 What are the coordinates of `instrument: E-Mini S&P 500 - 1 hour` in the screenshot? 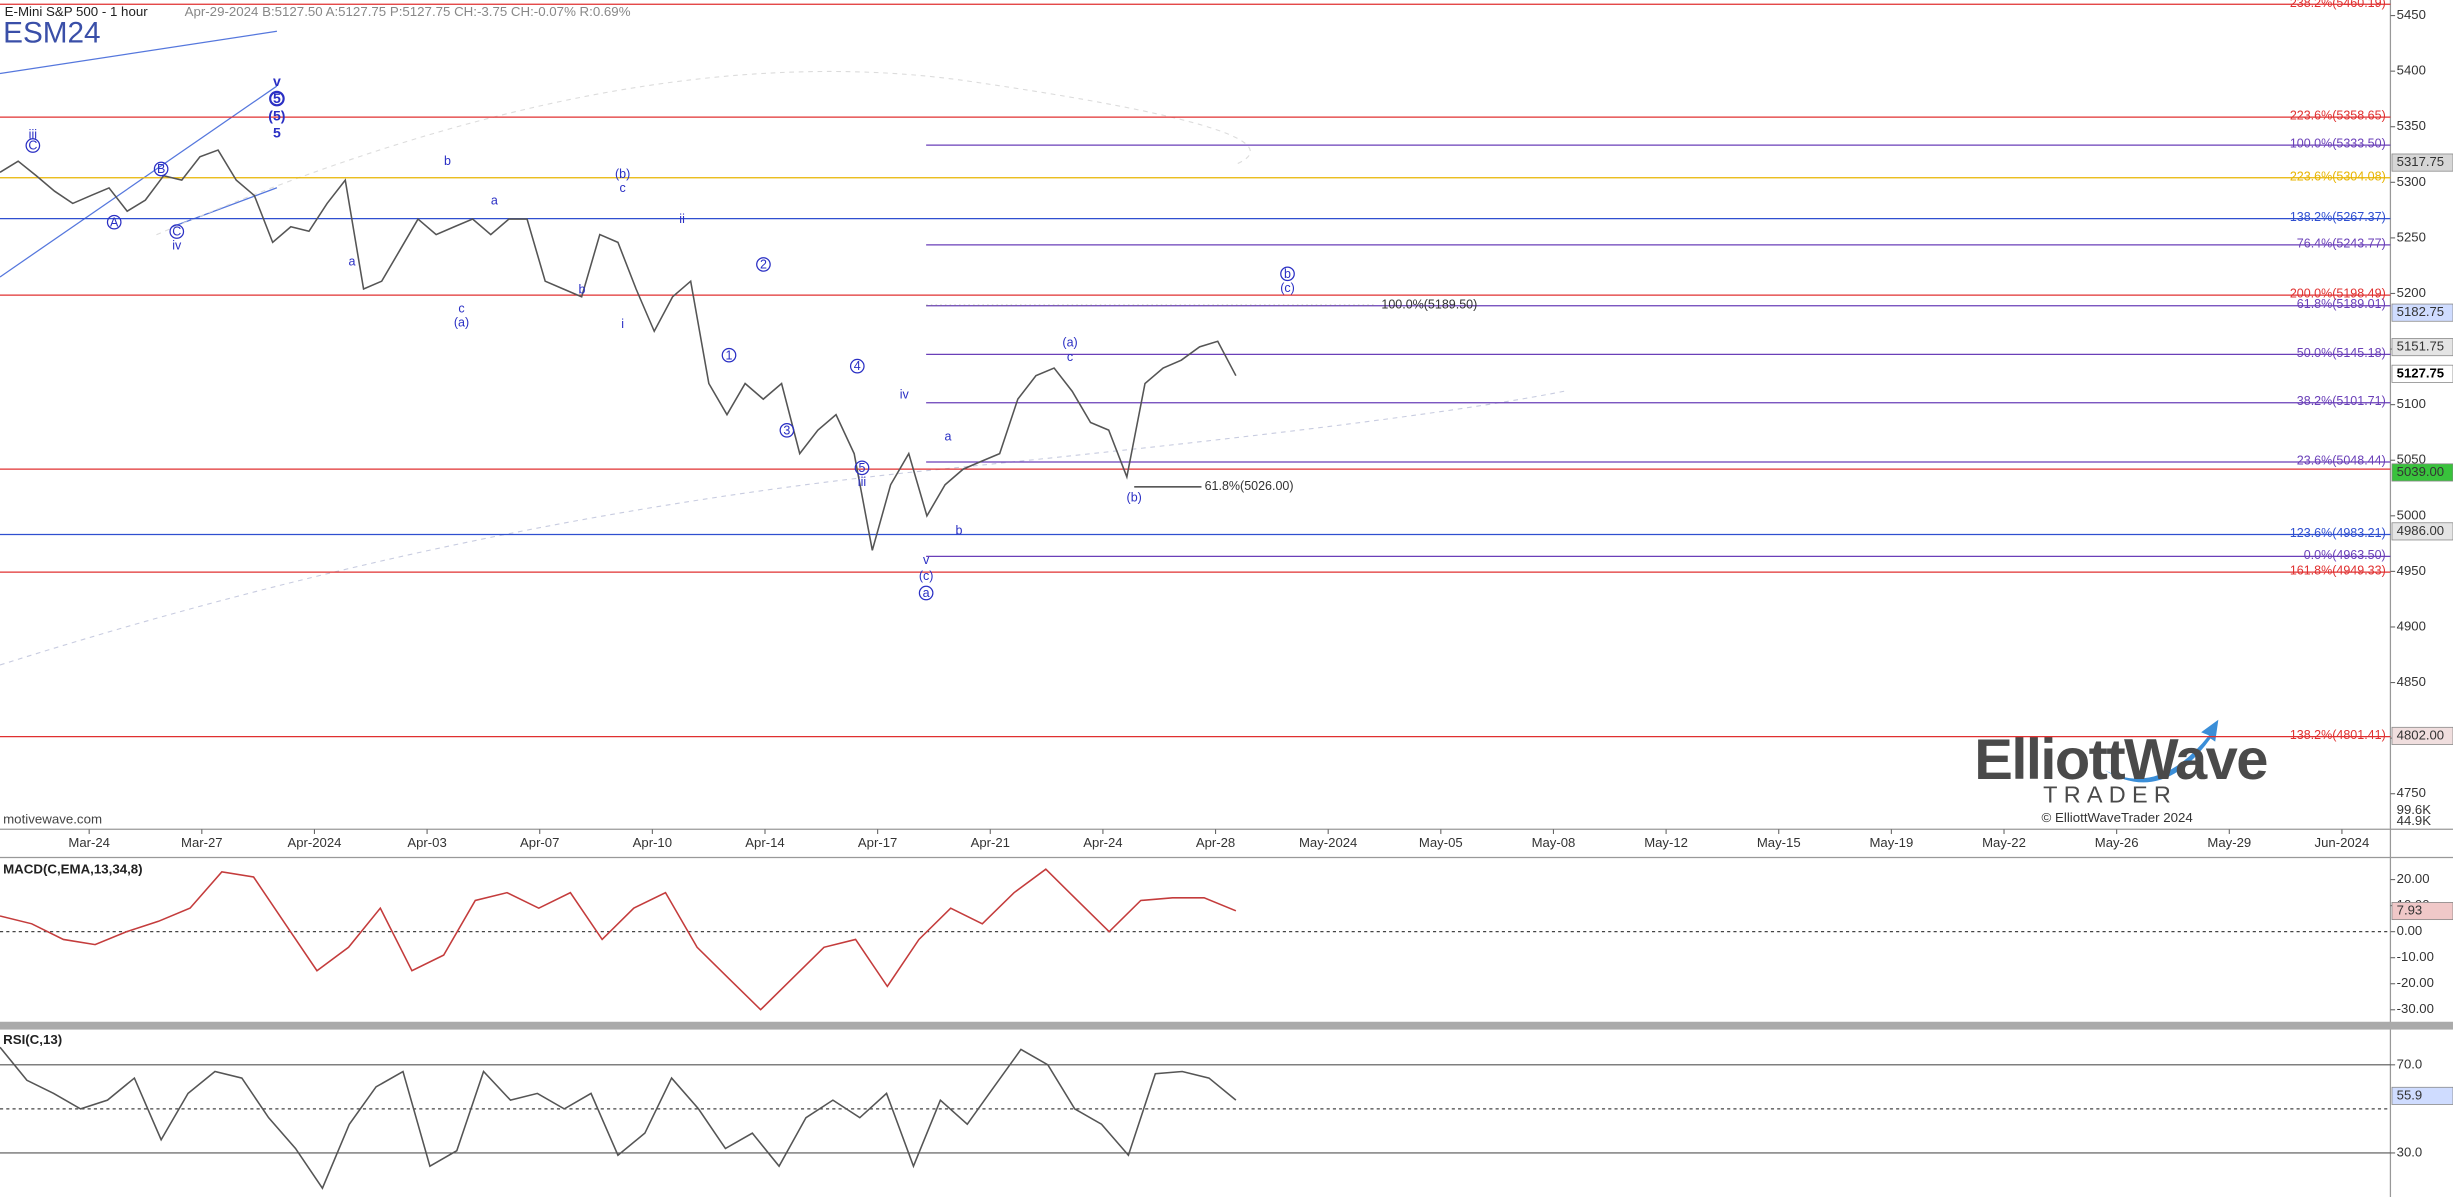 It's located at (77, 11).